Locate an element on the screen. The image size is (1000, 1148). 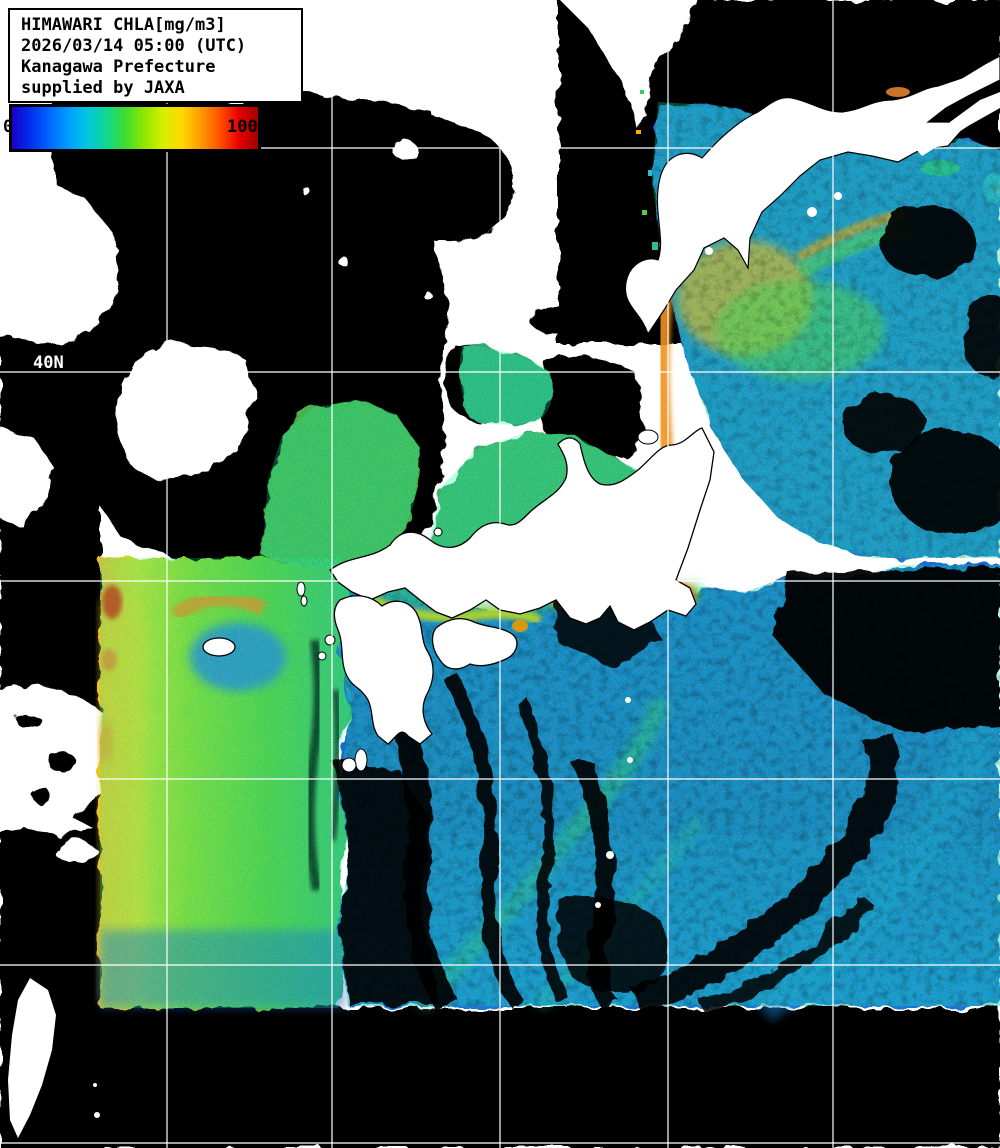
honshu-island is located at coordinates (522, 529).